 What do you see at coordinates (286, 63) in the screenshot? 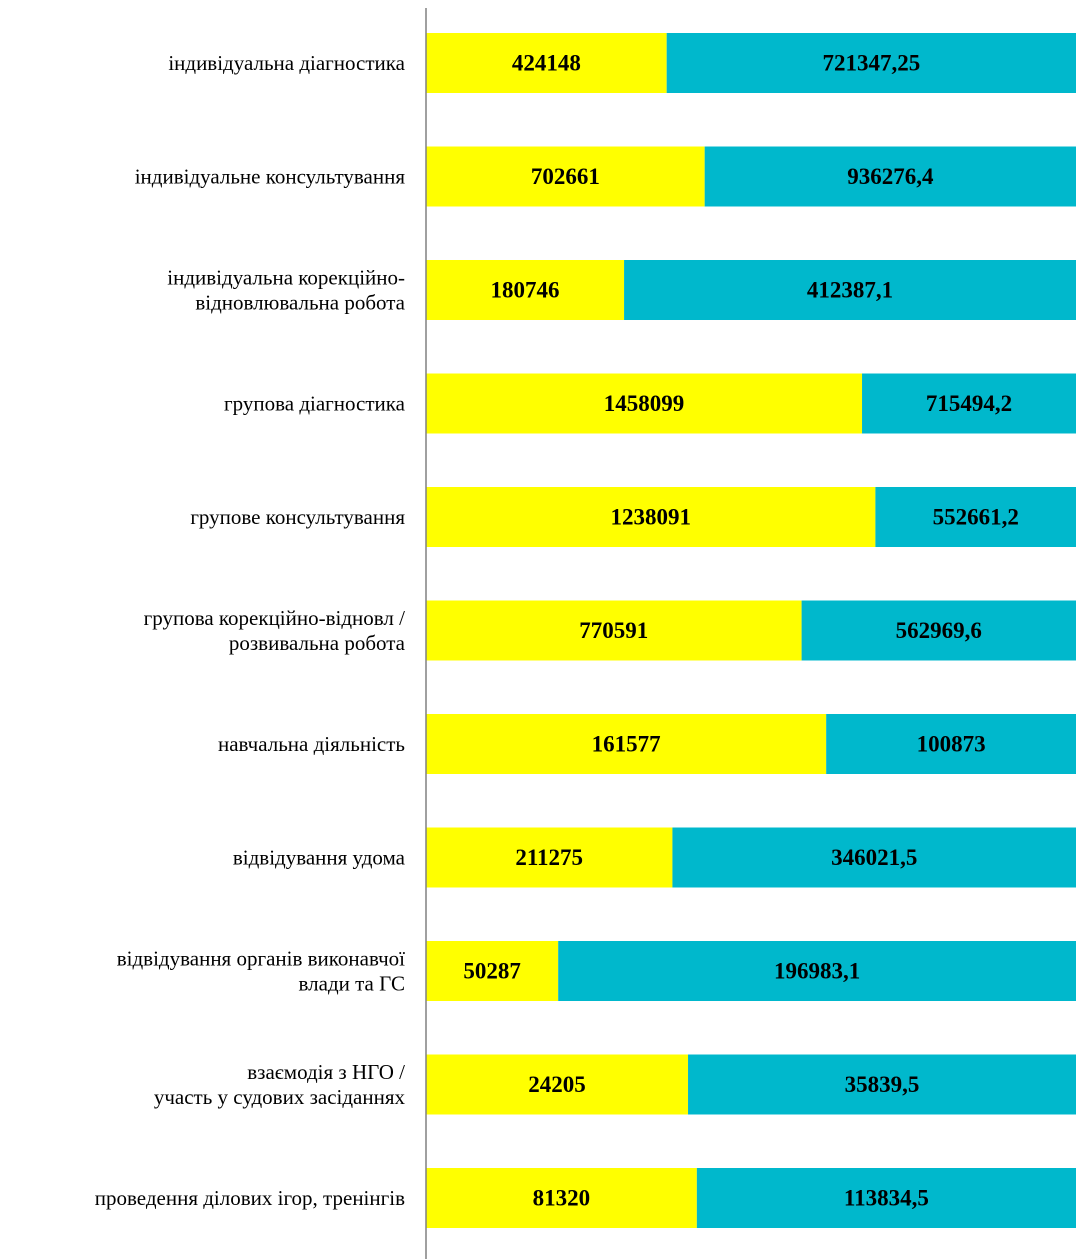
I see `category-label: індивідуальна діагностика` at bounding box center [286, 63].